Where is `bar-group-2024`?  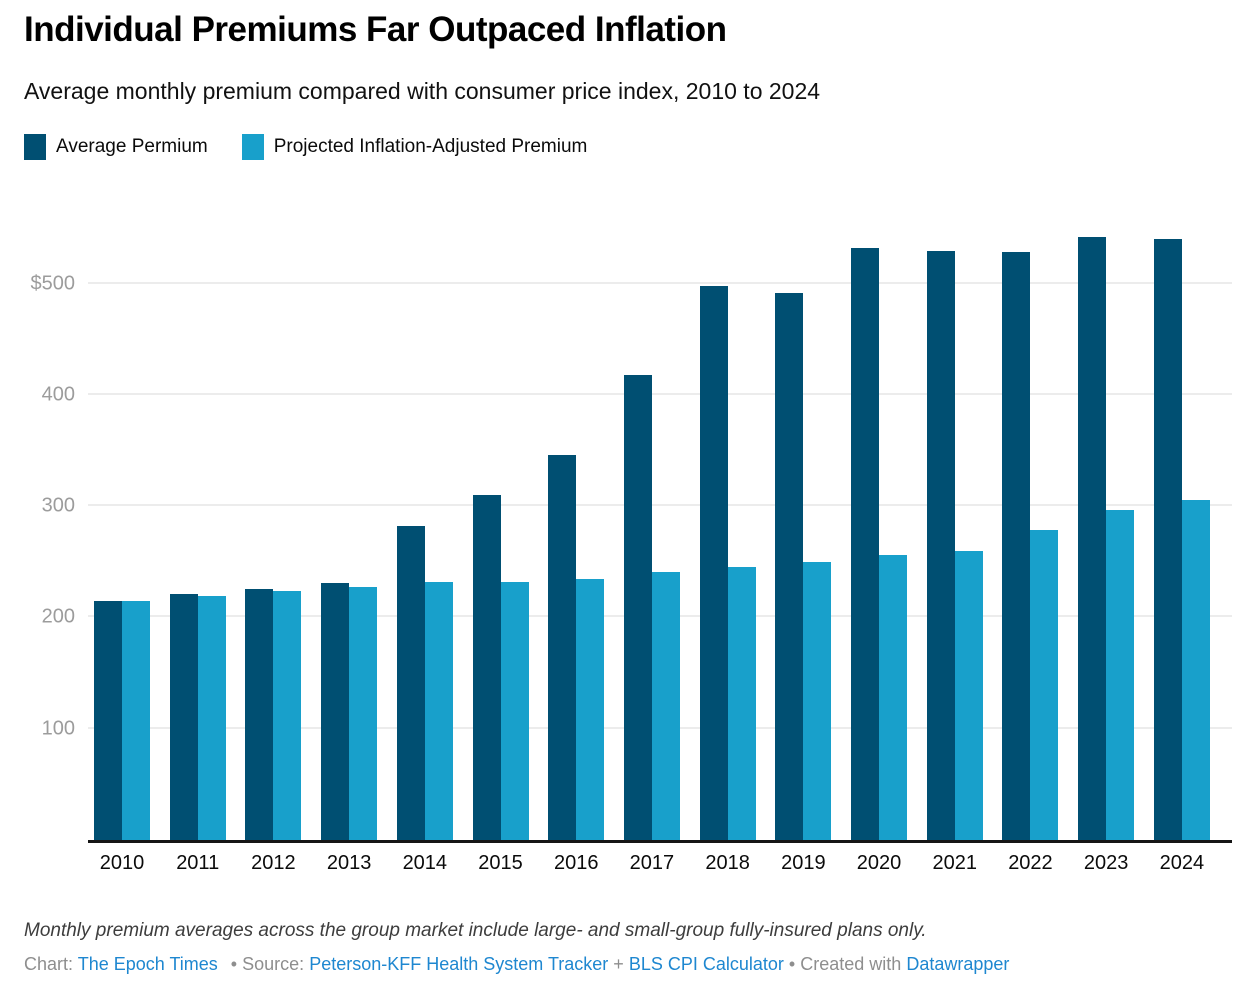 bar-group-2024 is located at coordinates (1181, 539).